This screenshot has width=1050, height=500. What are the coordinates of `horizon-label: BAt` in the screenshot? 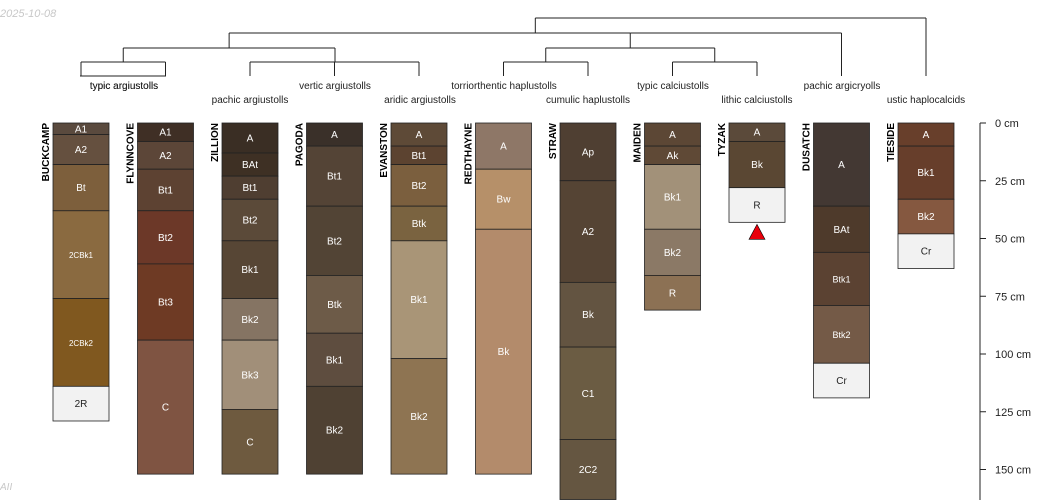 It's located at (841, 230).